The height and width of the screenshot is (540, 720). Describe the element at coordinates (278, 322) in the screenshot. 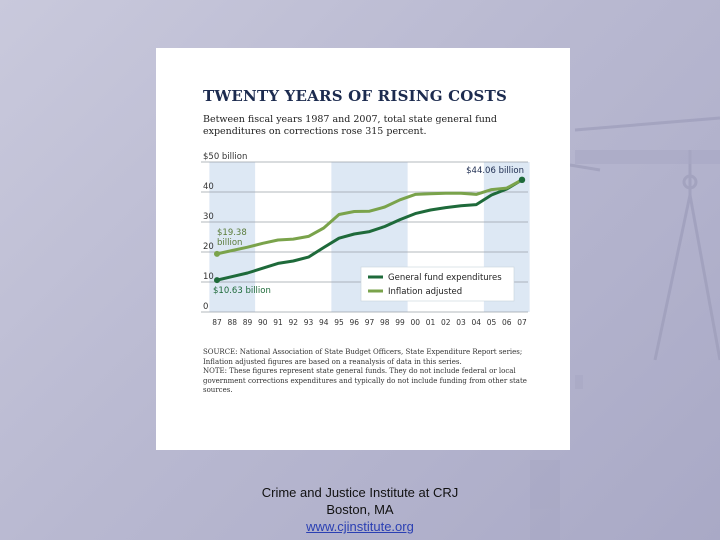

I see `x-tick-label: 91` at that location.